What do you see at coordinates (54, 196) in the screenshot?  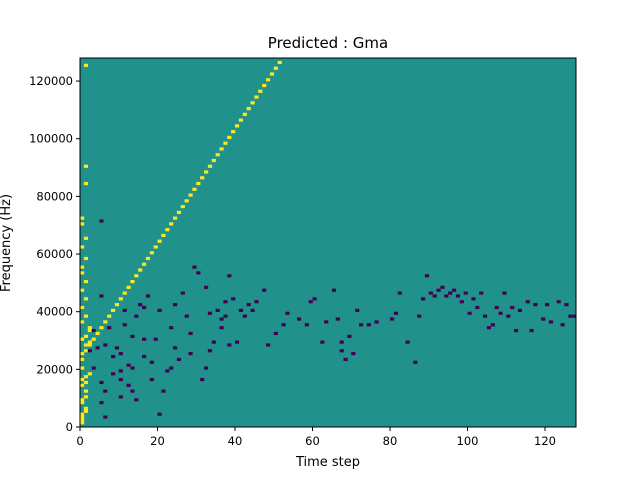 I see `y-tick-label: 80000` at bounding box center [54, 196].